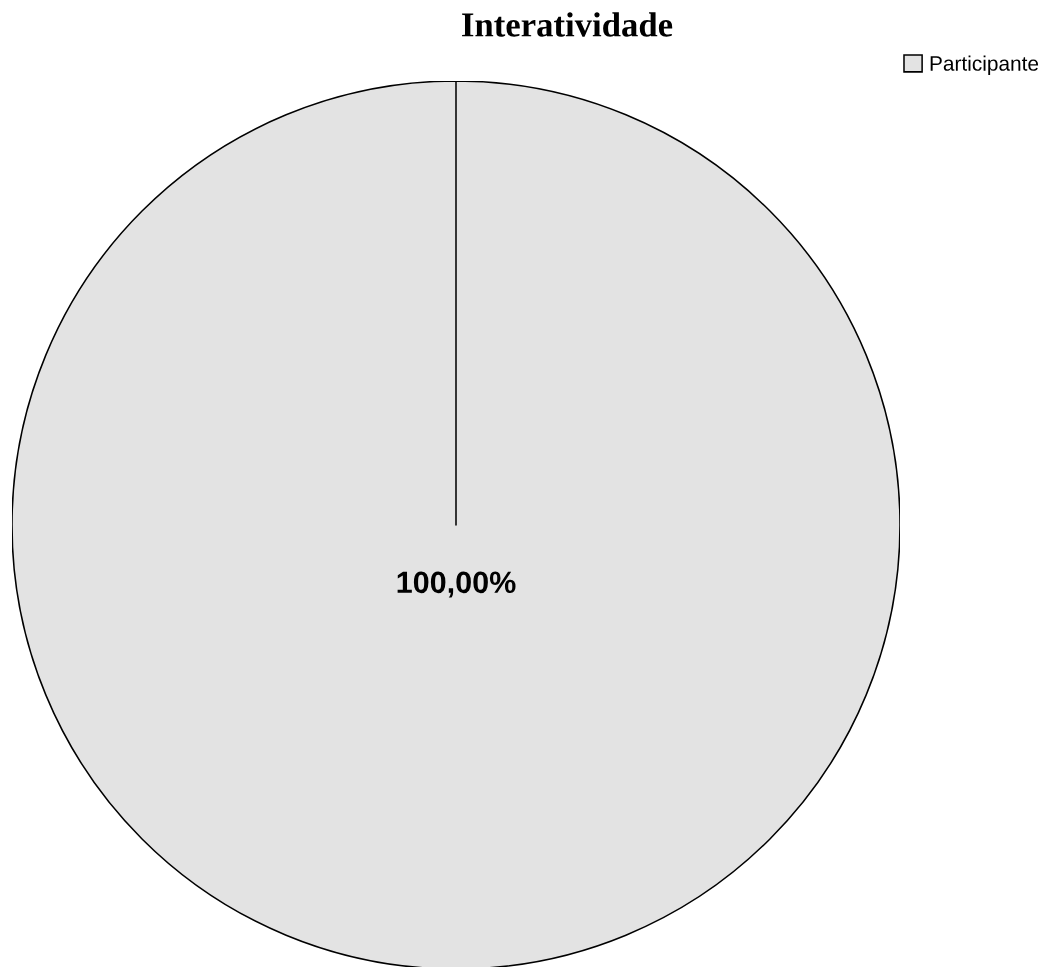 The image size is (1042, 967). I want to click on data-label: 100,00%, so click(456, 584).